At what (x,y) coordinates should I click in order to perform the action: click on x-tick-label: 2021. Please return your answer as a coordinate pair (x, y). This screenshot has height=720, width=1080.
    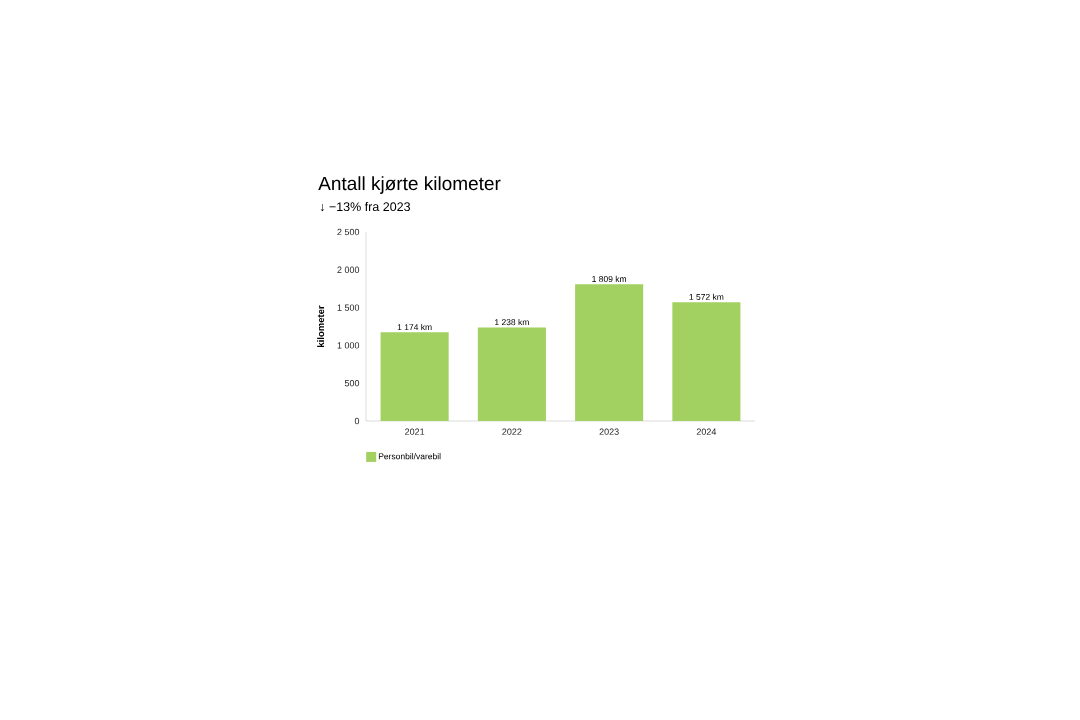
    Looking at the image, I should click on (415, 431).